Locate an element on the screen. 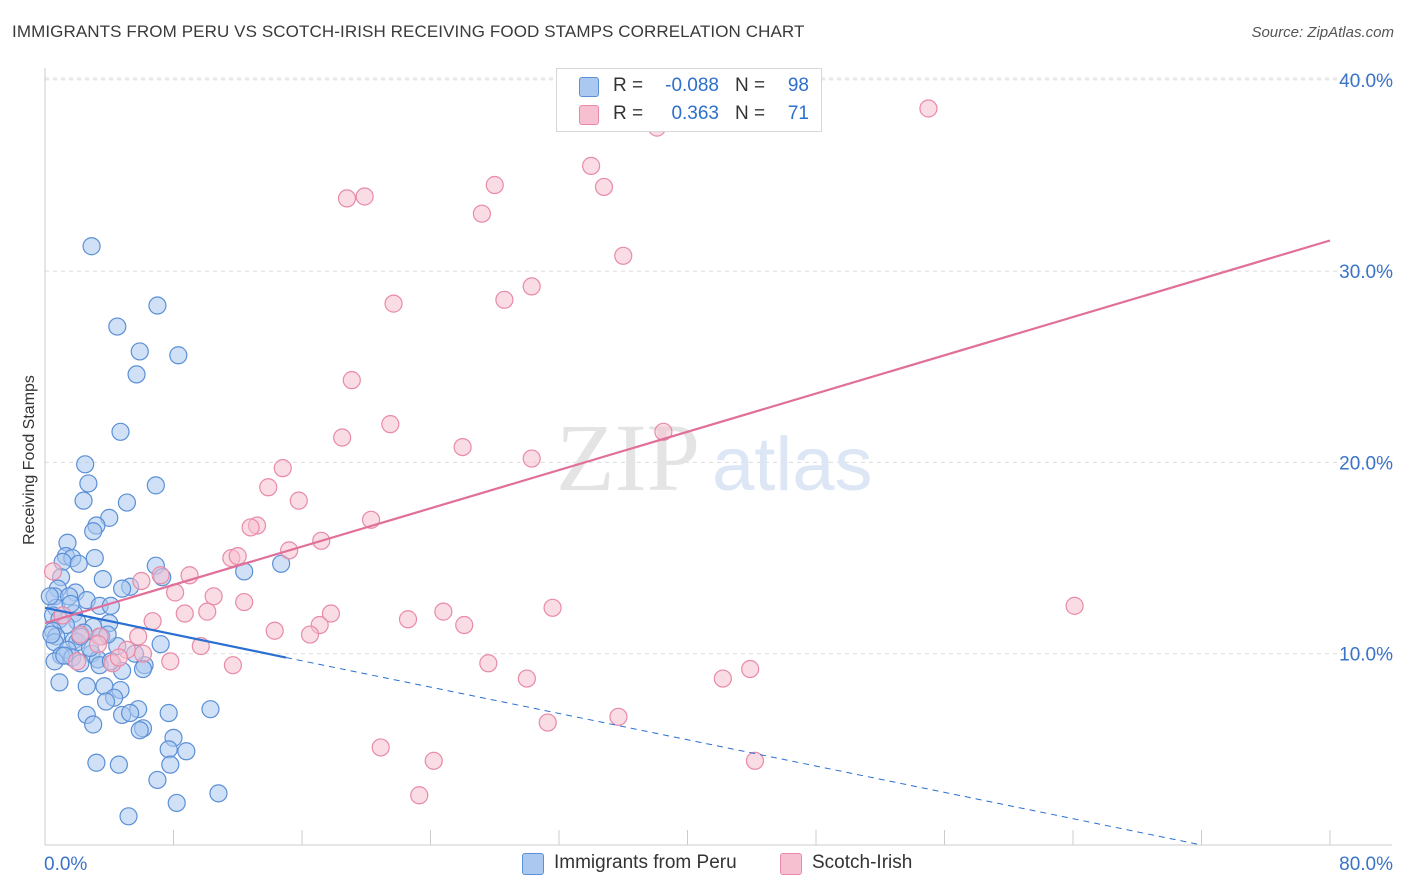  x-tick-label: 80.0% is located at coordinates (1366, 864).